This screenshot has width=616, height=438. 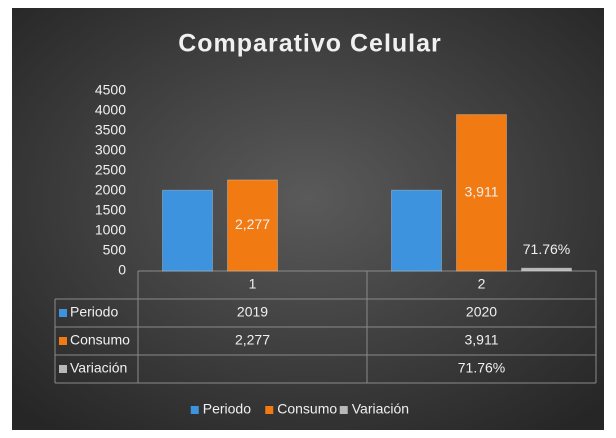 I want to click on table-row-label: Periodo, so click(x=94, y=312).